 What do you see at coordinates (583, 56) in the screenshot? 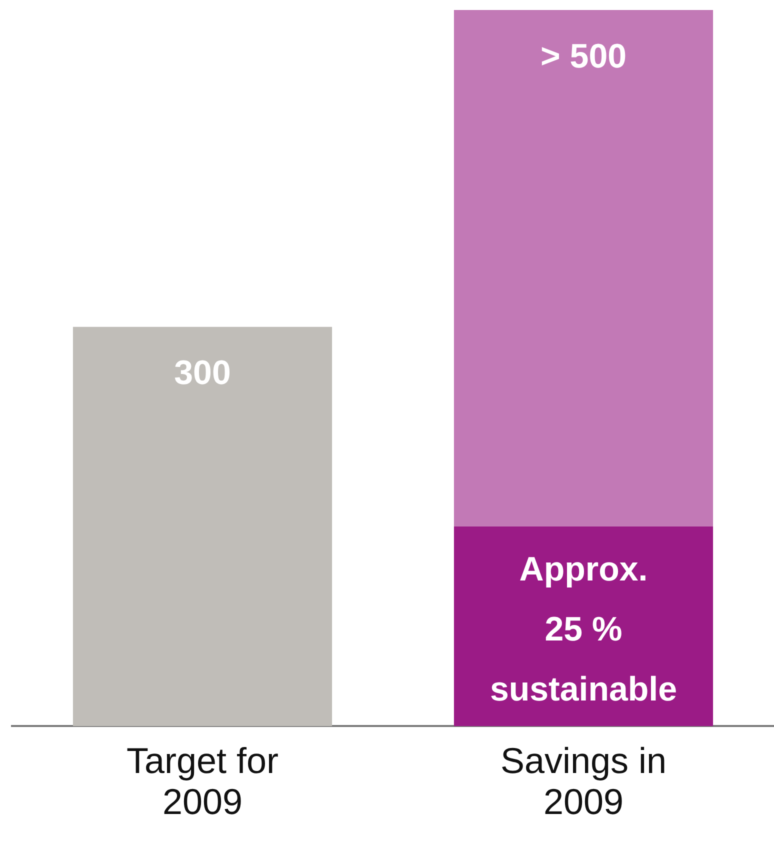
I see `data-label: > 500` at bounding box center [583, 56].